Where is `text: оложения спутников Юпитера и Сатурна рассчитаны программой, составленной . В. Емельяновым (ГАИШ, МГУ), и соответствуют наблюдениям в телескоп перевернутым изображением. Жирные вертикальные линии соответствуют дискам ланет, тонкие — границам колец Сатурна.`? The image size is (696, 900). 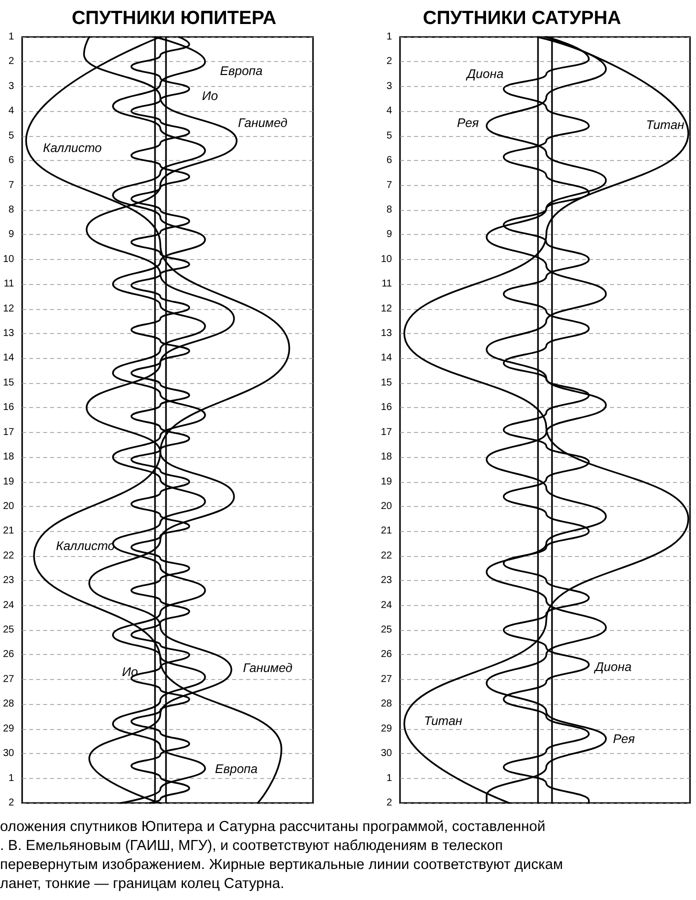
text: оложения спутников Юпитера и Сатурна рассчитаны программой, составленной . В. Емельяновым (ГАИШ, МГУ), и соответствуют наблюдениям в телескоп перевернутым изображением. Жирные вертикальные линии соответствуют дискам ланет, тонкие — границам колец Сатурна. is located at coordinates (282, 856).